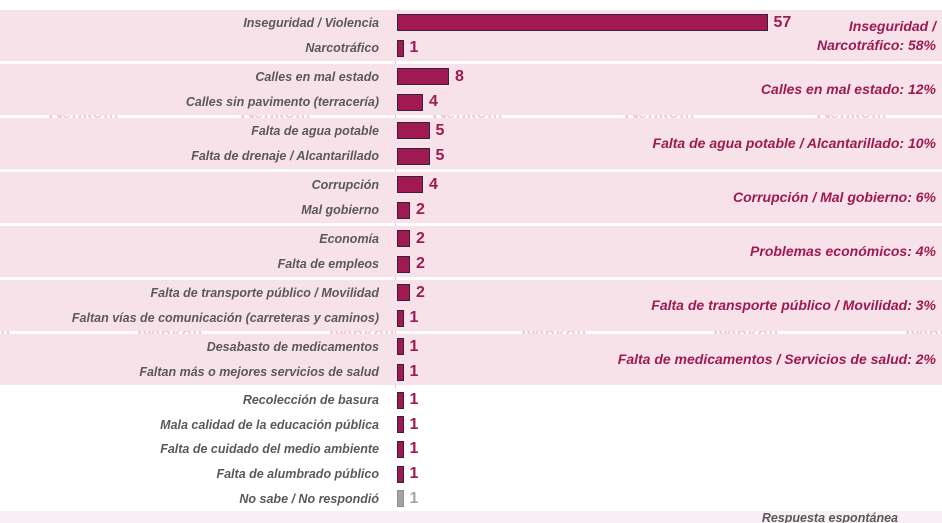 Image resolution: width=942 pixels, height=523 pixels. What do you see at coordinates (310, 400) in the screenshot?
I see `category-label: Recolección de basura` at bounding box center [310, 400].